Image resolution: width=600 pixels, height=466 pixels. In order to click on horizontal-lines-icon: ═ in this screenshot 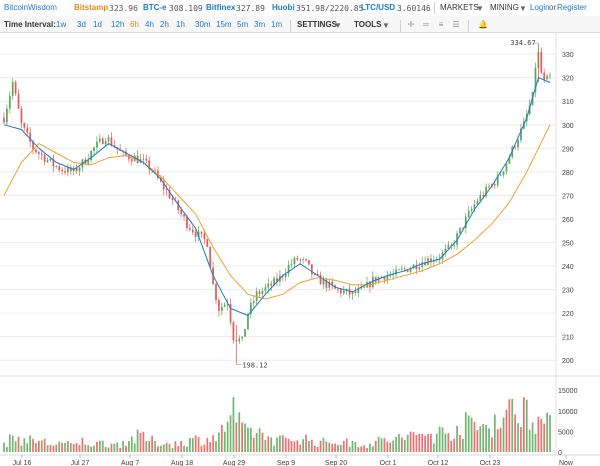, I will do `click(426, 24)`.